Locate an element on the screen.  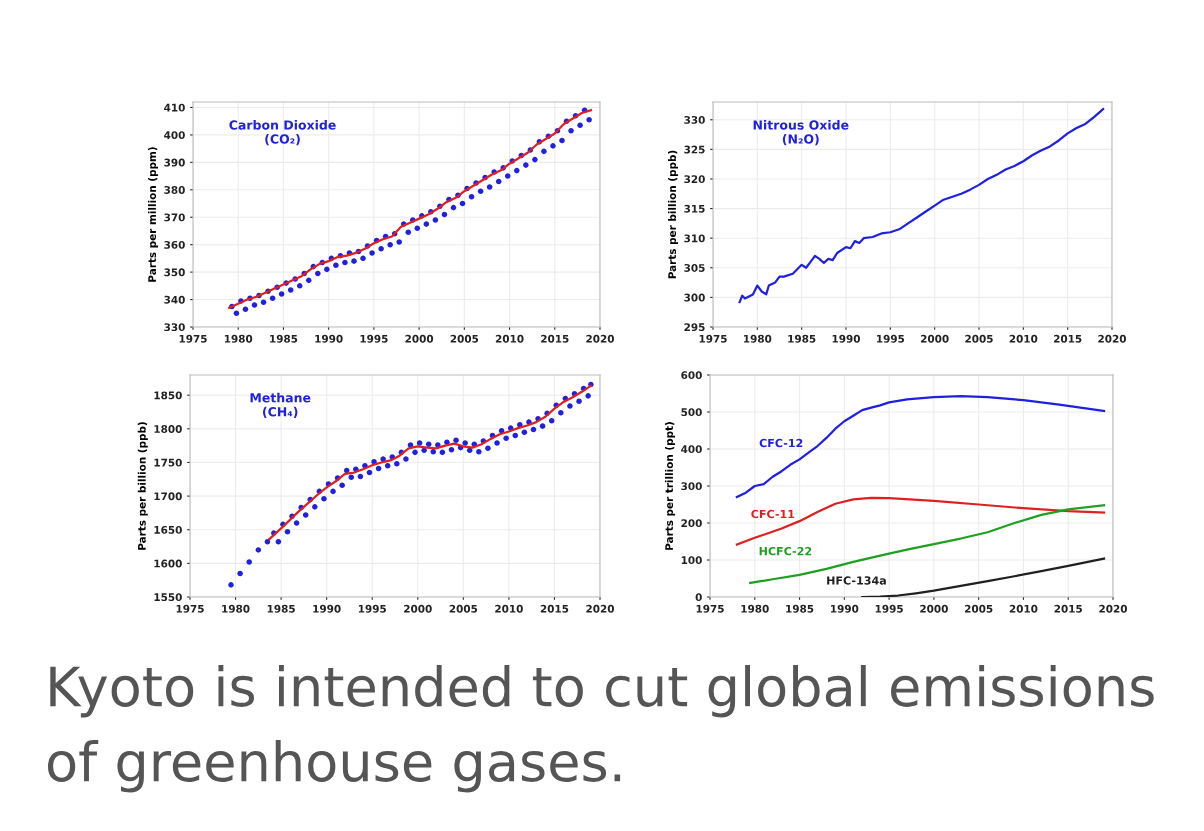
y-tick-label: 370 is located at coordinates (174, 217).